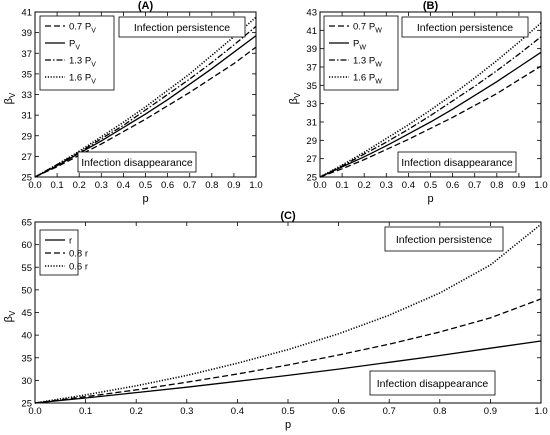 This screenshot has height=435, width=550. I want to click on legend-label-4: 1.6 PW, so click(367, 79).